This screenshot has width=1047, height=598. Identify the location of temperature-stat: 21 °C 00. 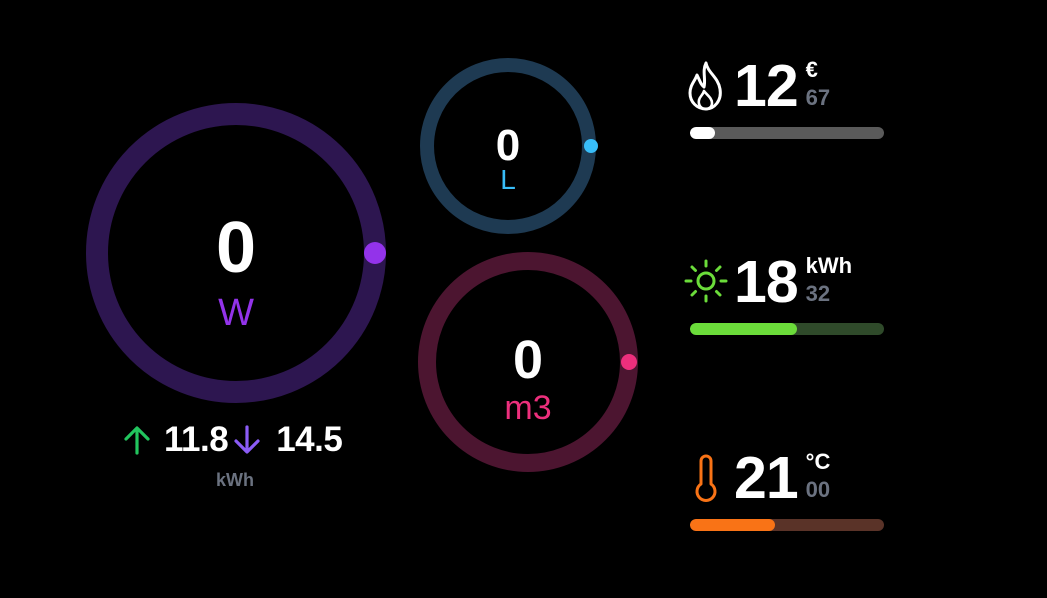
(789, 488).